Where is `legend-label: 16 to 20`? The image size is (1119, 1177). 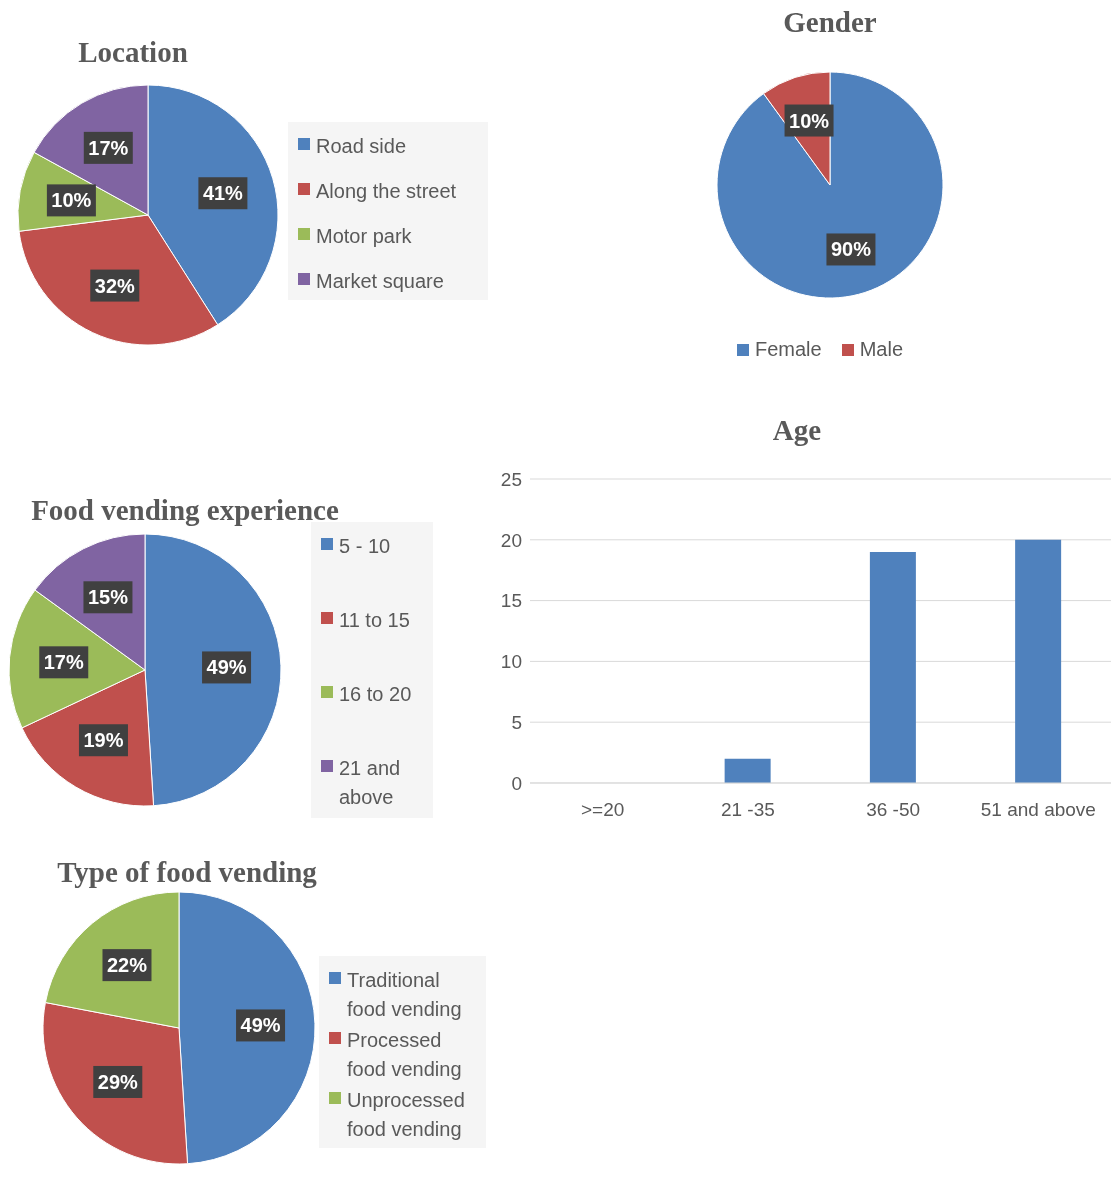
legend-label: 16 to 20 is located at coordinates (375, 694).